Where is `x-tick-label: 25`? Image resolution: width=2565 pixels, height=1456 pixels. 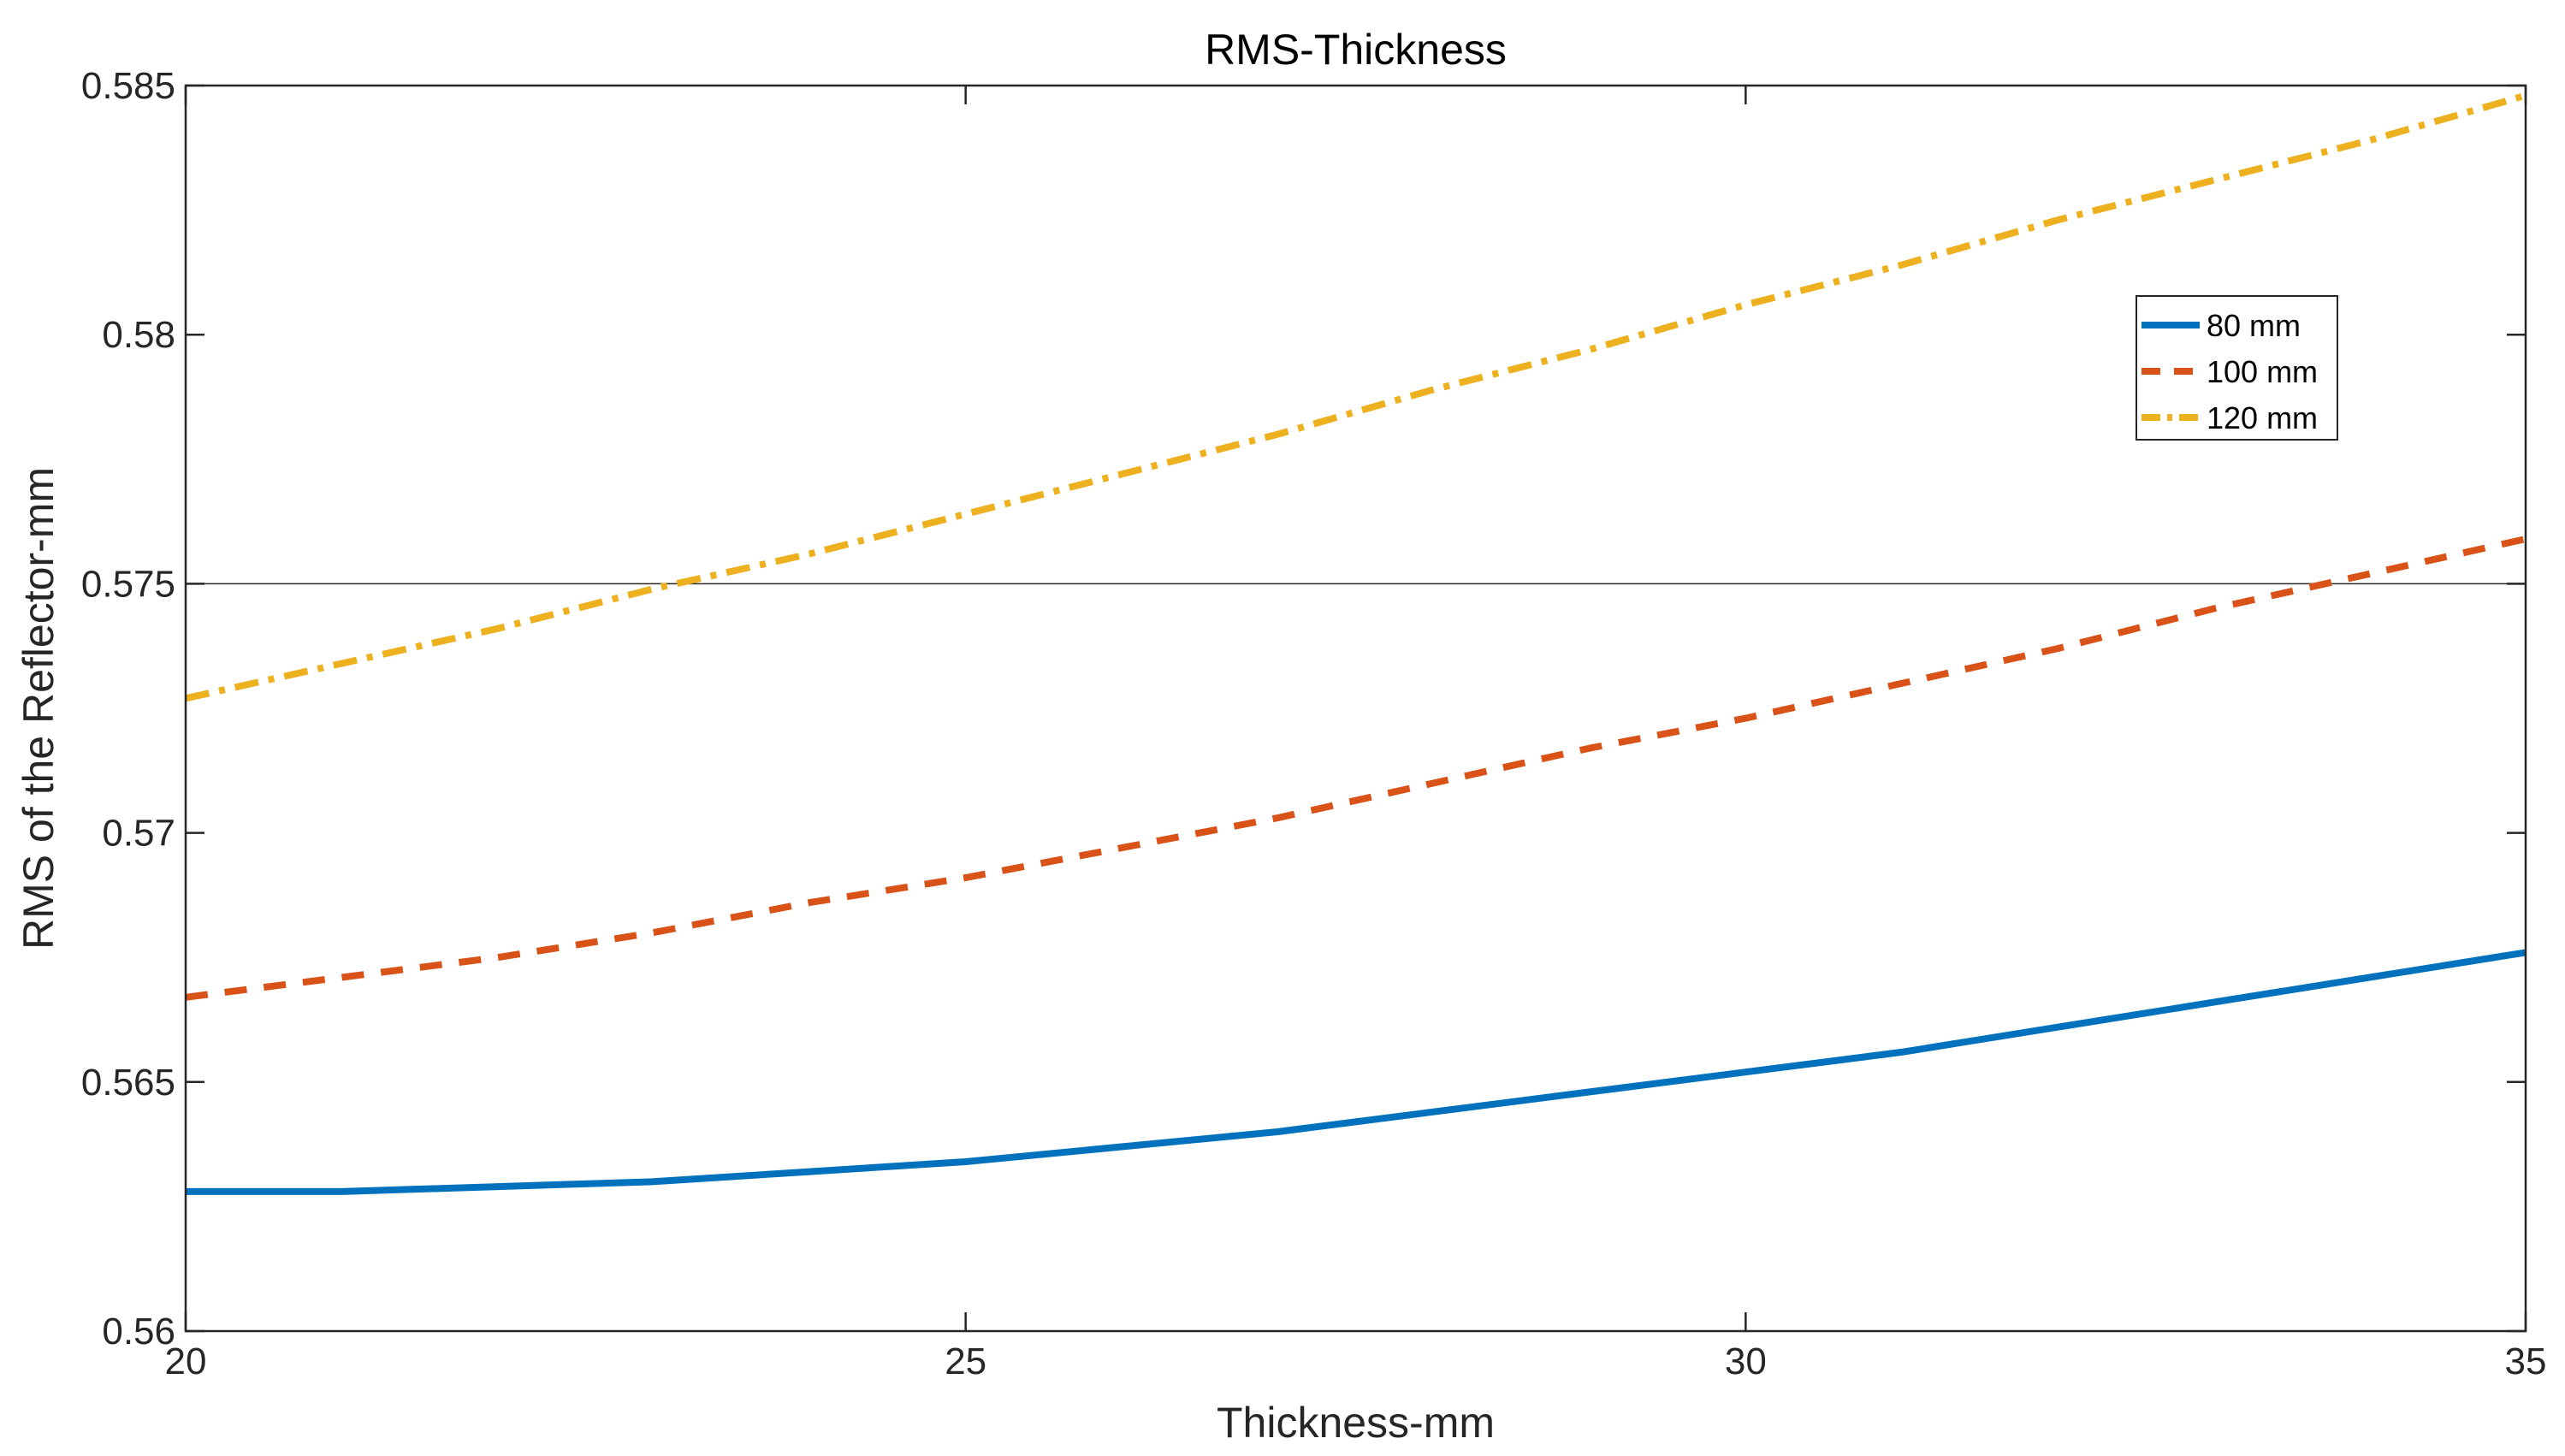
x-tick-label: 25 is located at coordinates (965, 1362).